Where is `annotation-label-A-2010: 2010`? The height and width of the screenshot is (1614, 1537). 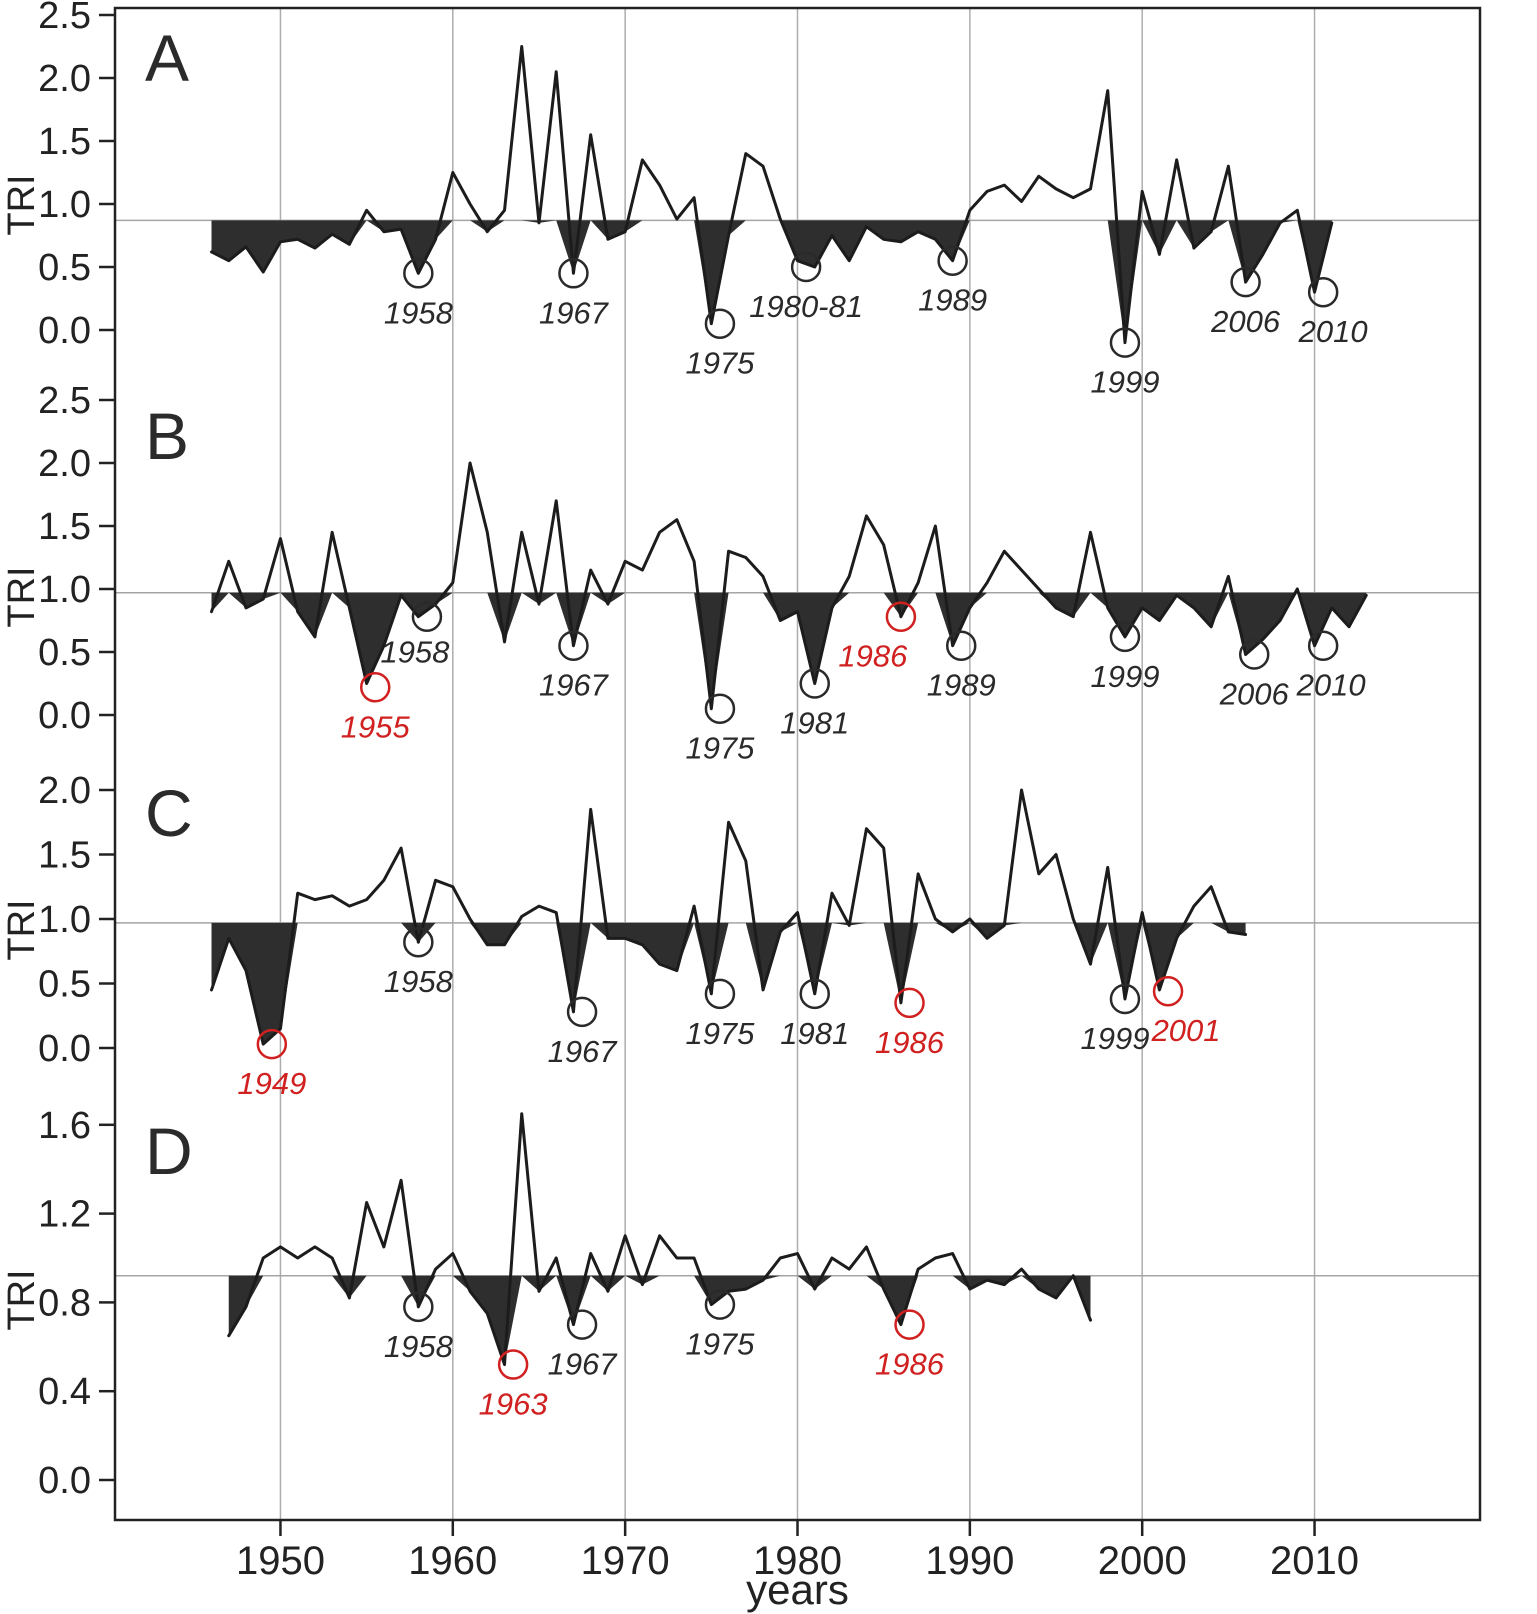 annotation-label-A-2010: 2010 is located at coordinates (1333, 331).